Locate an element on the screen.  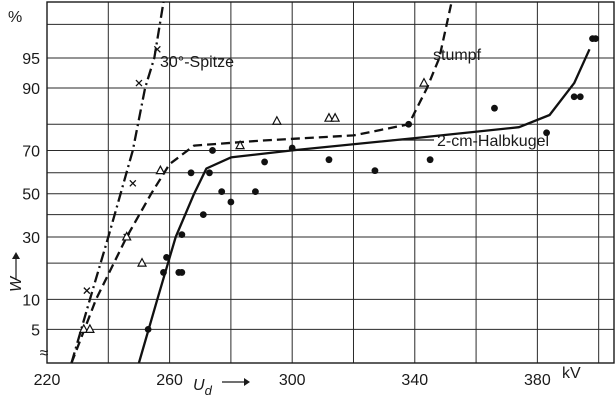
series-label-stumpf: stumpf is located at coordinates (457, 55).